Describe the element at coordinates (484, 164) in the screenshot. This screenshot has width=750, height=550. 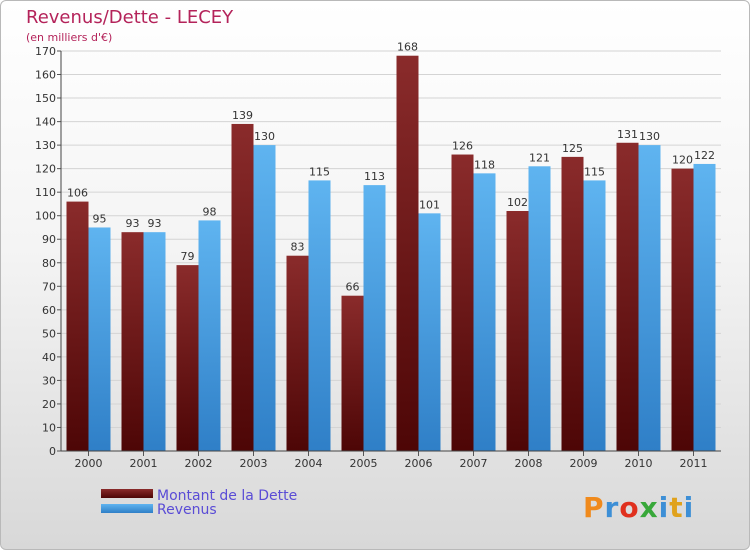
I see `data-label: 118` at that location.